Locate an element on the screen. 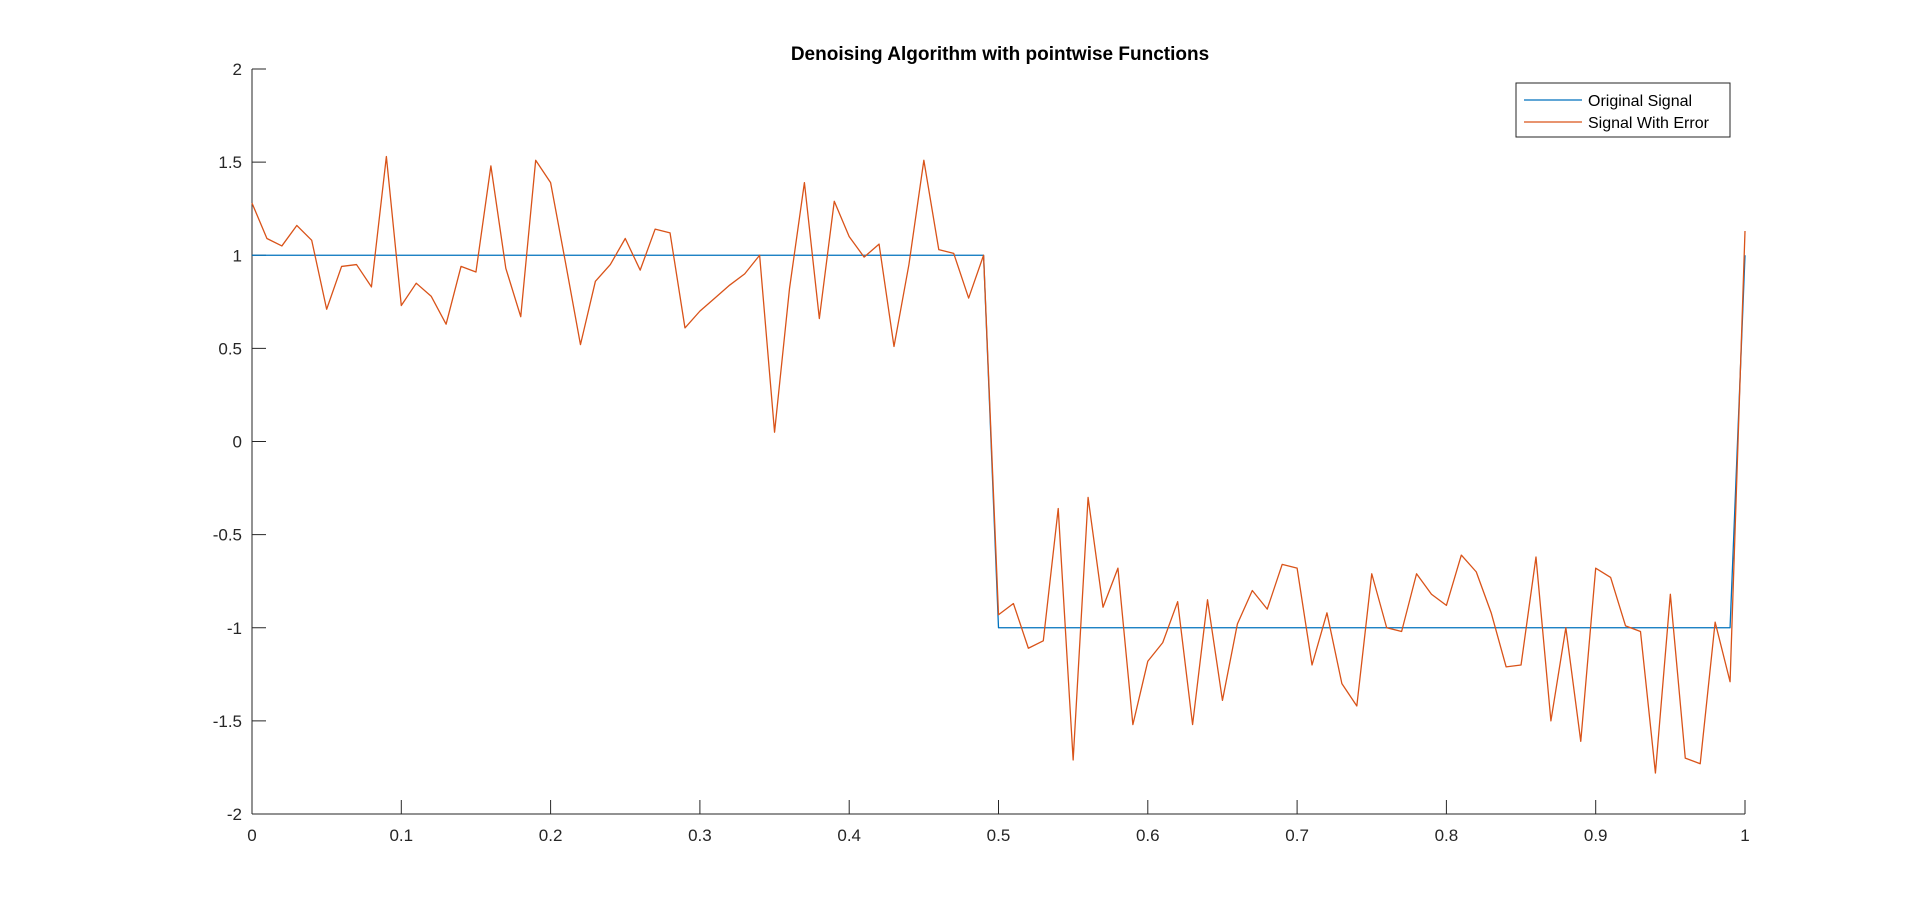 The height and width of the screenshot is (911, 1920). x-tick-label: 0 is located at coordinates (251, 835).